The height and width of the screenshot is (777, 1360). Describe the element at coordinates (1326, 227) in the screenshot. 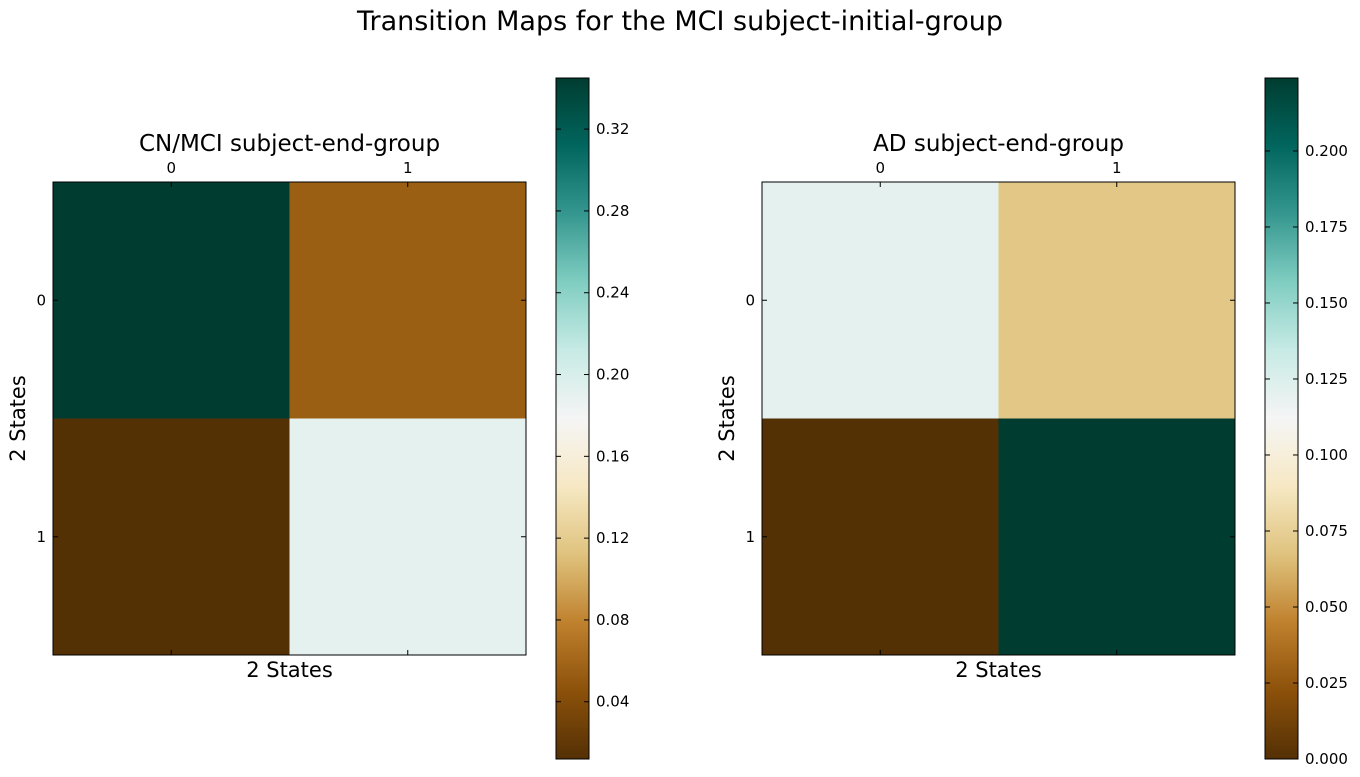

I see `colorbar-tick-label: 0.175` at that location.